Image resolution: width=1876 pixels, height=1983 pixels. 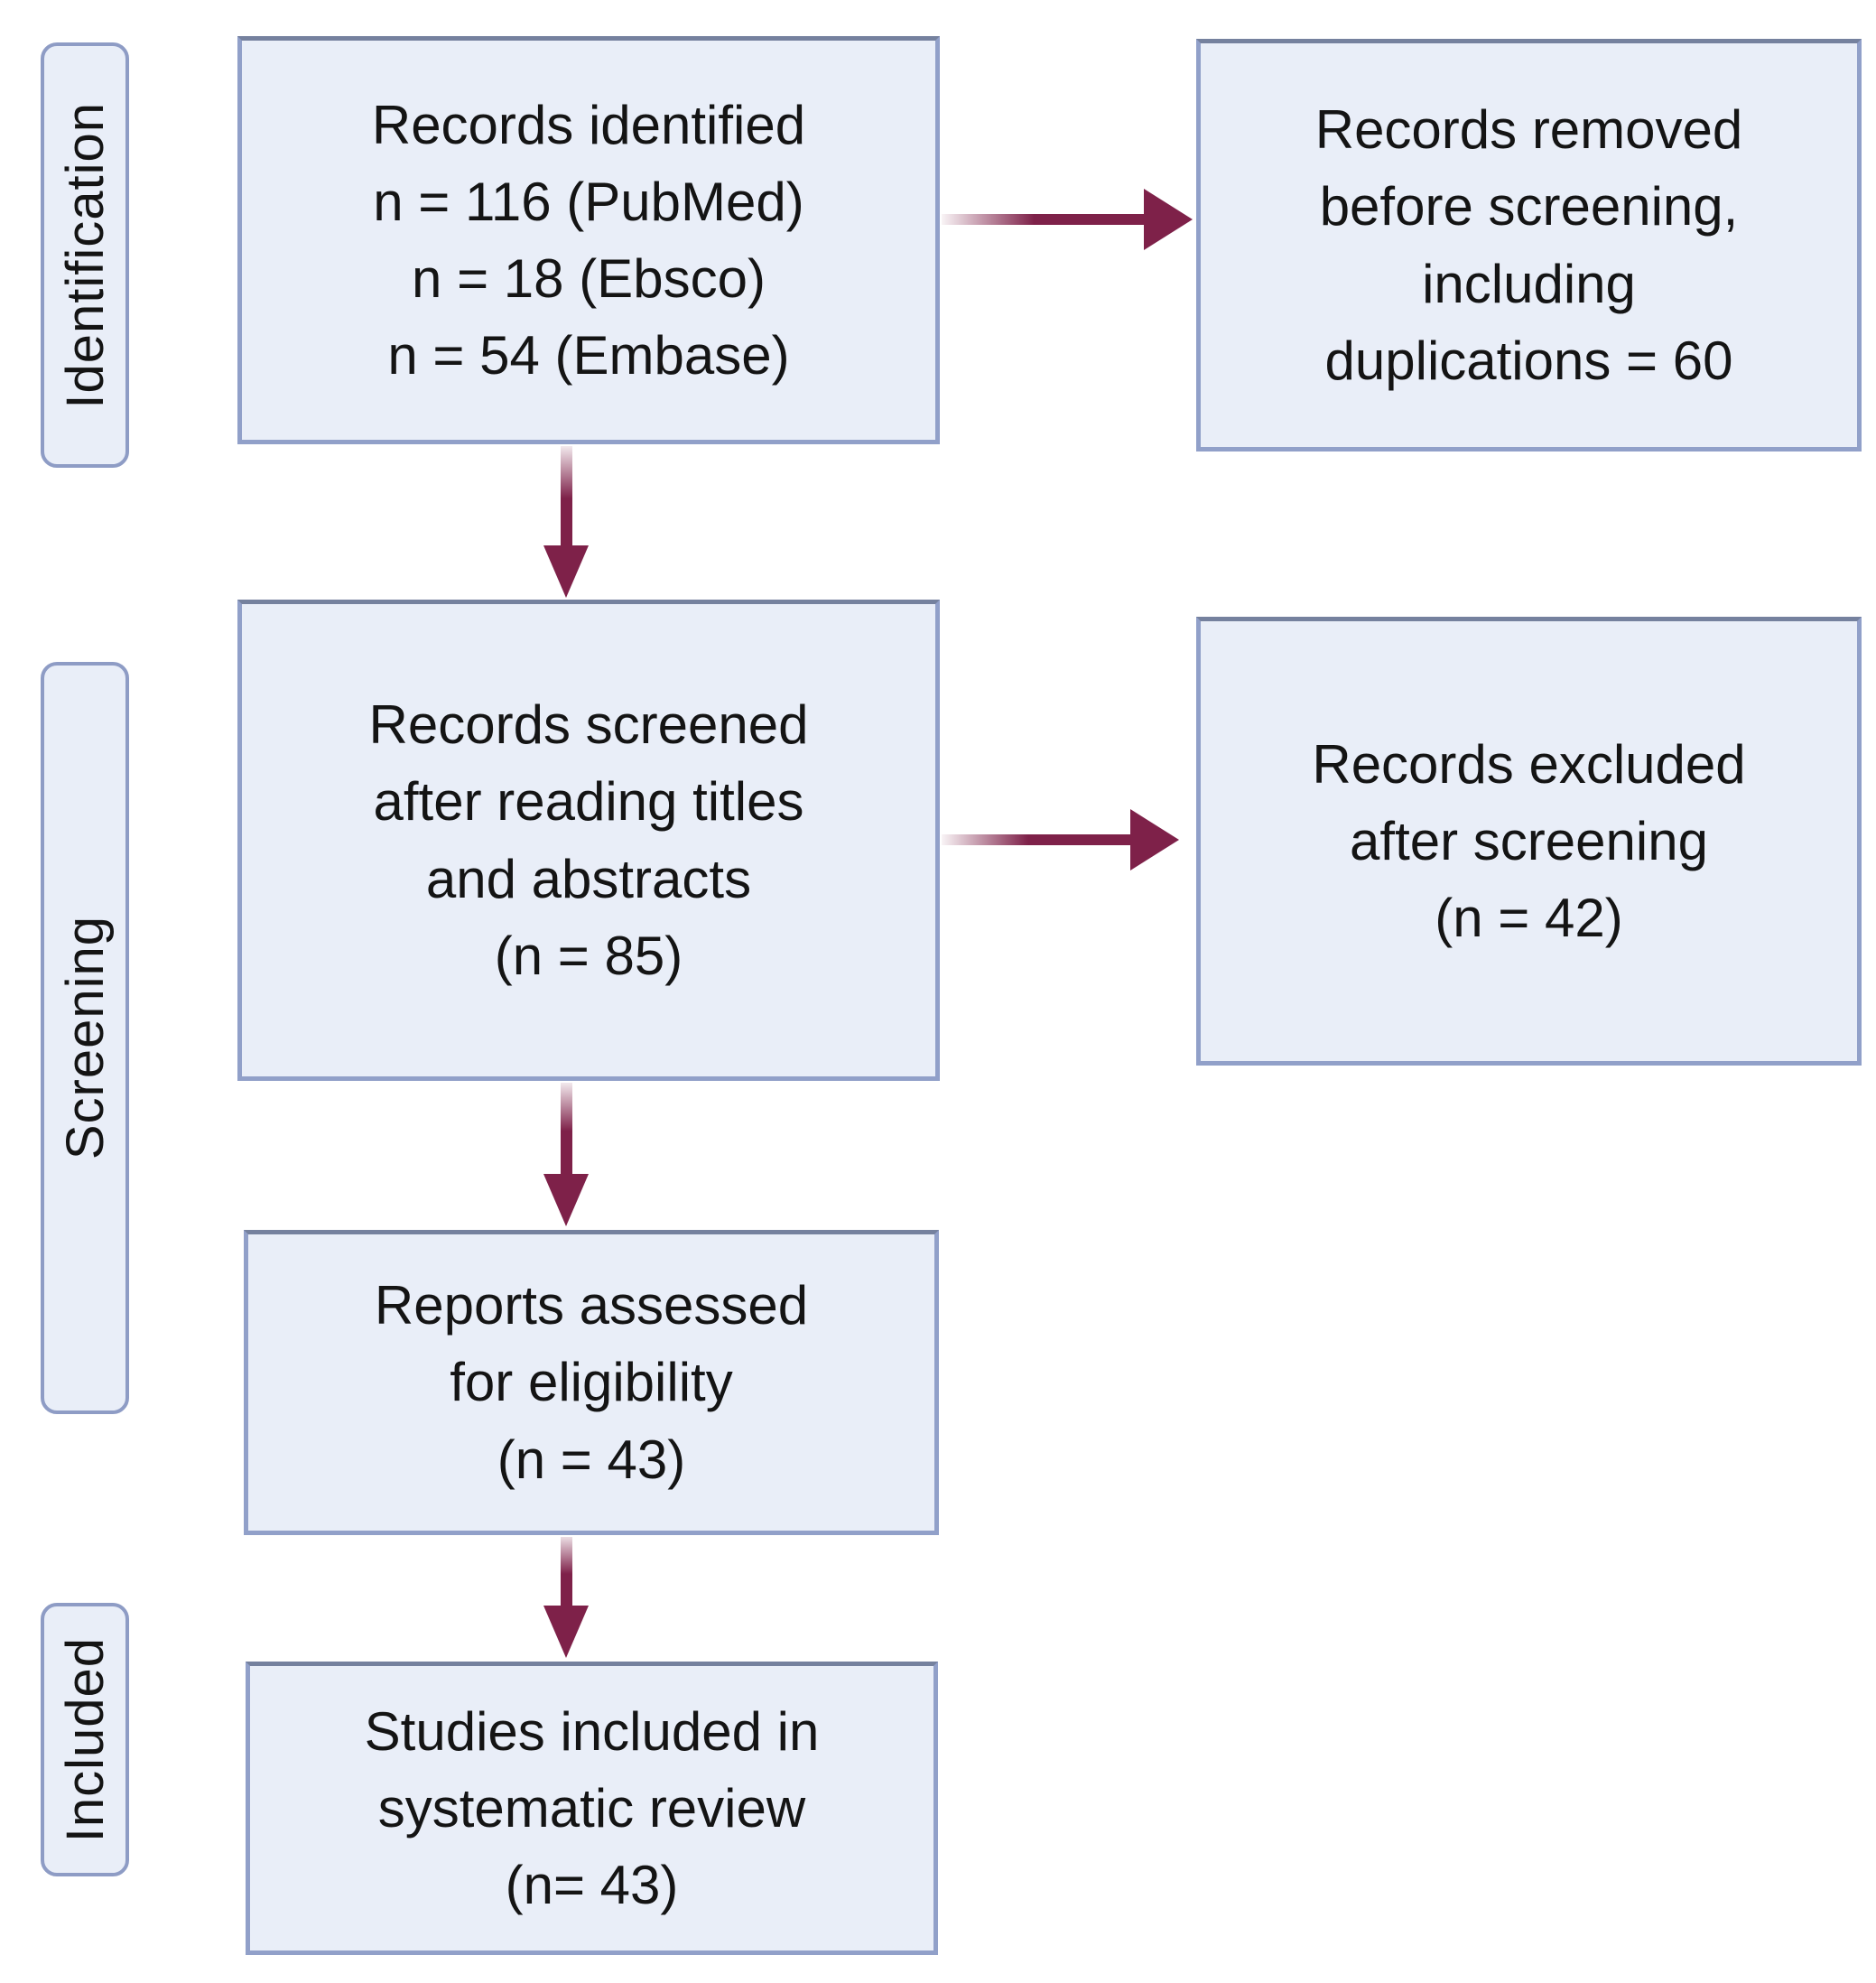 I want to click on arrow-identified-to-screened, so click(x=566, y=522).